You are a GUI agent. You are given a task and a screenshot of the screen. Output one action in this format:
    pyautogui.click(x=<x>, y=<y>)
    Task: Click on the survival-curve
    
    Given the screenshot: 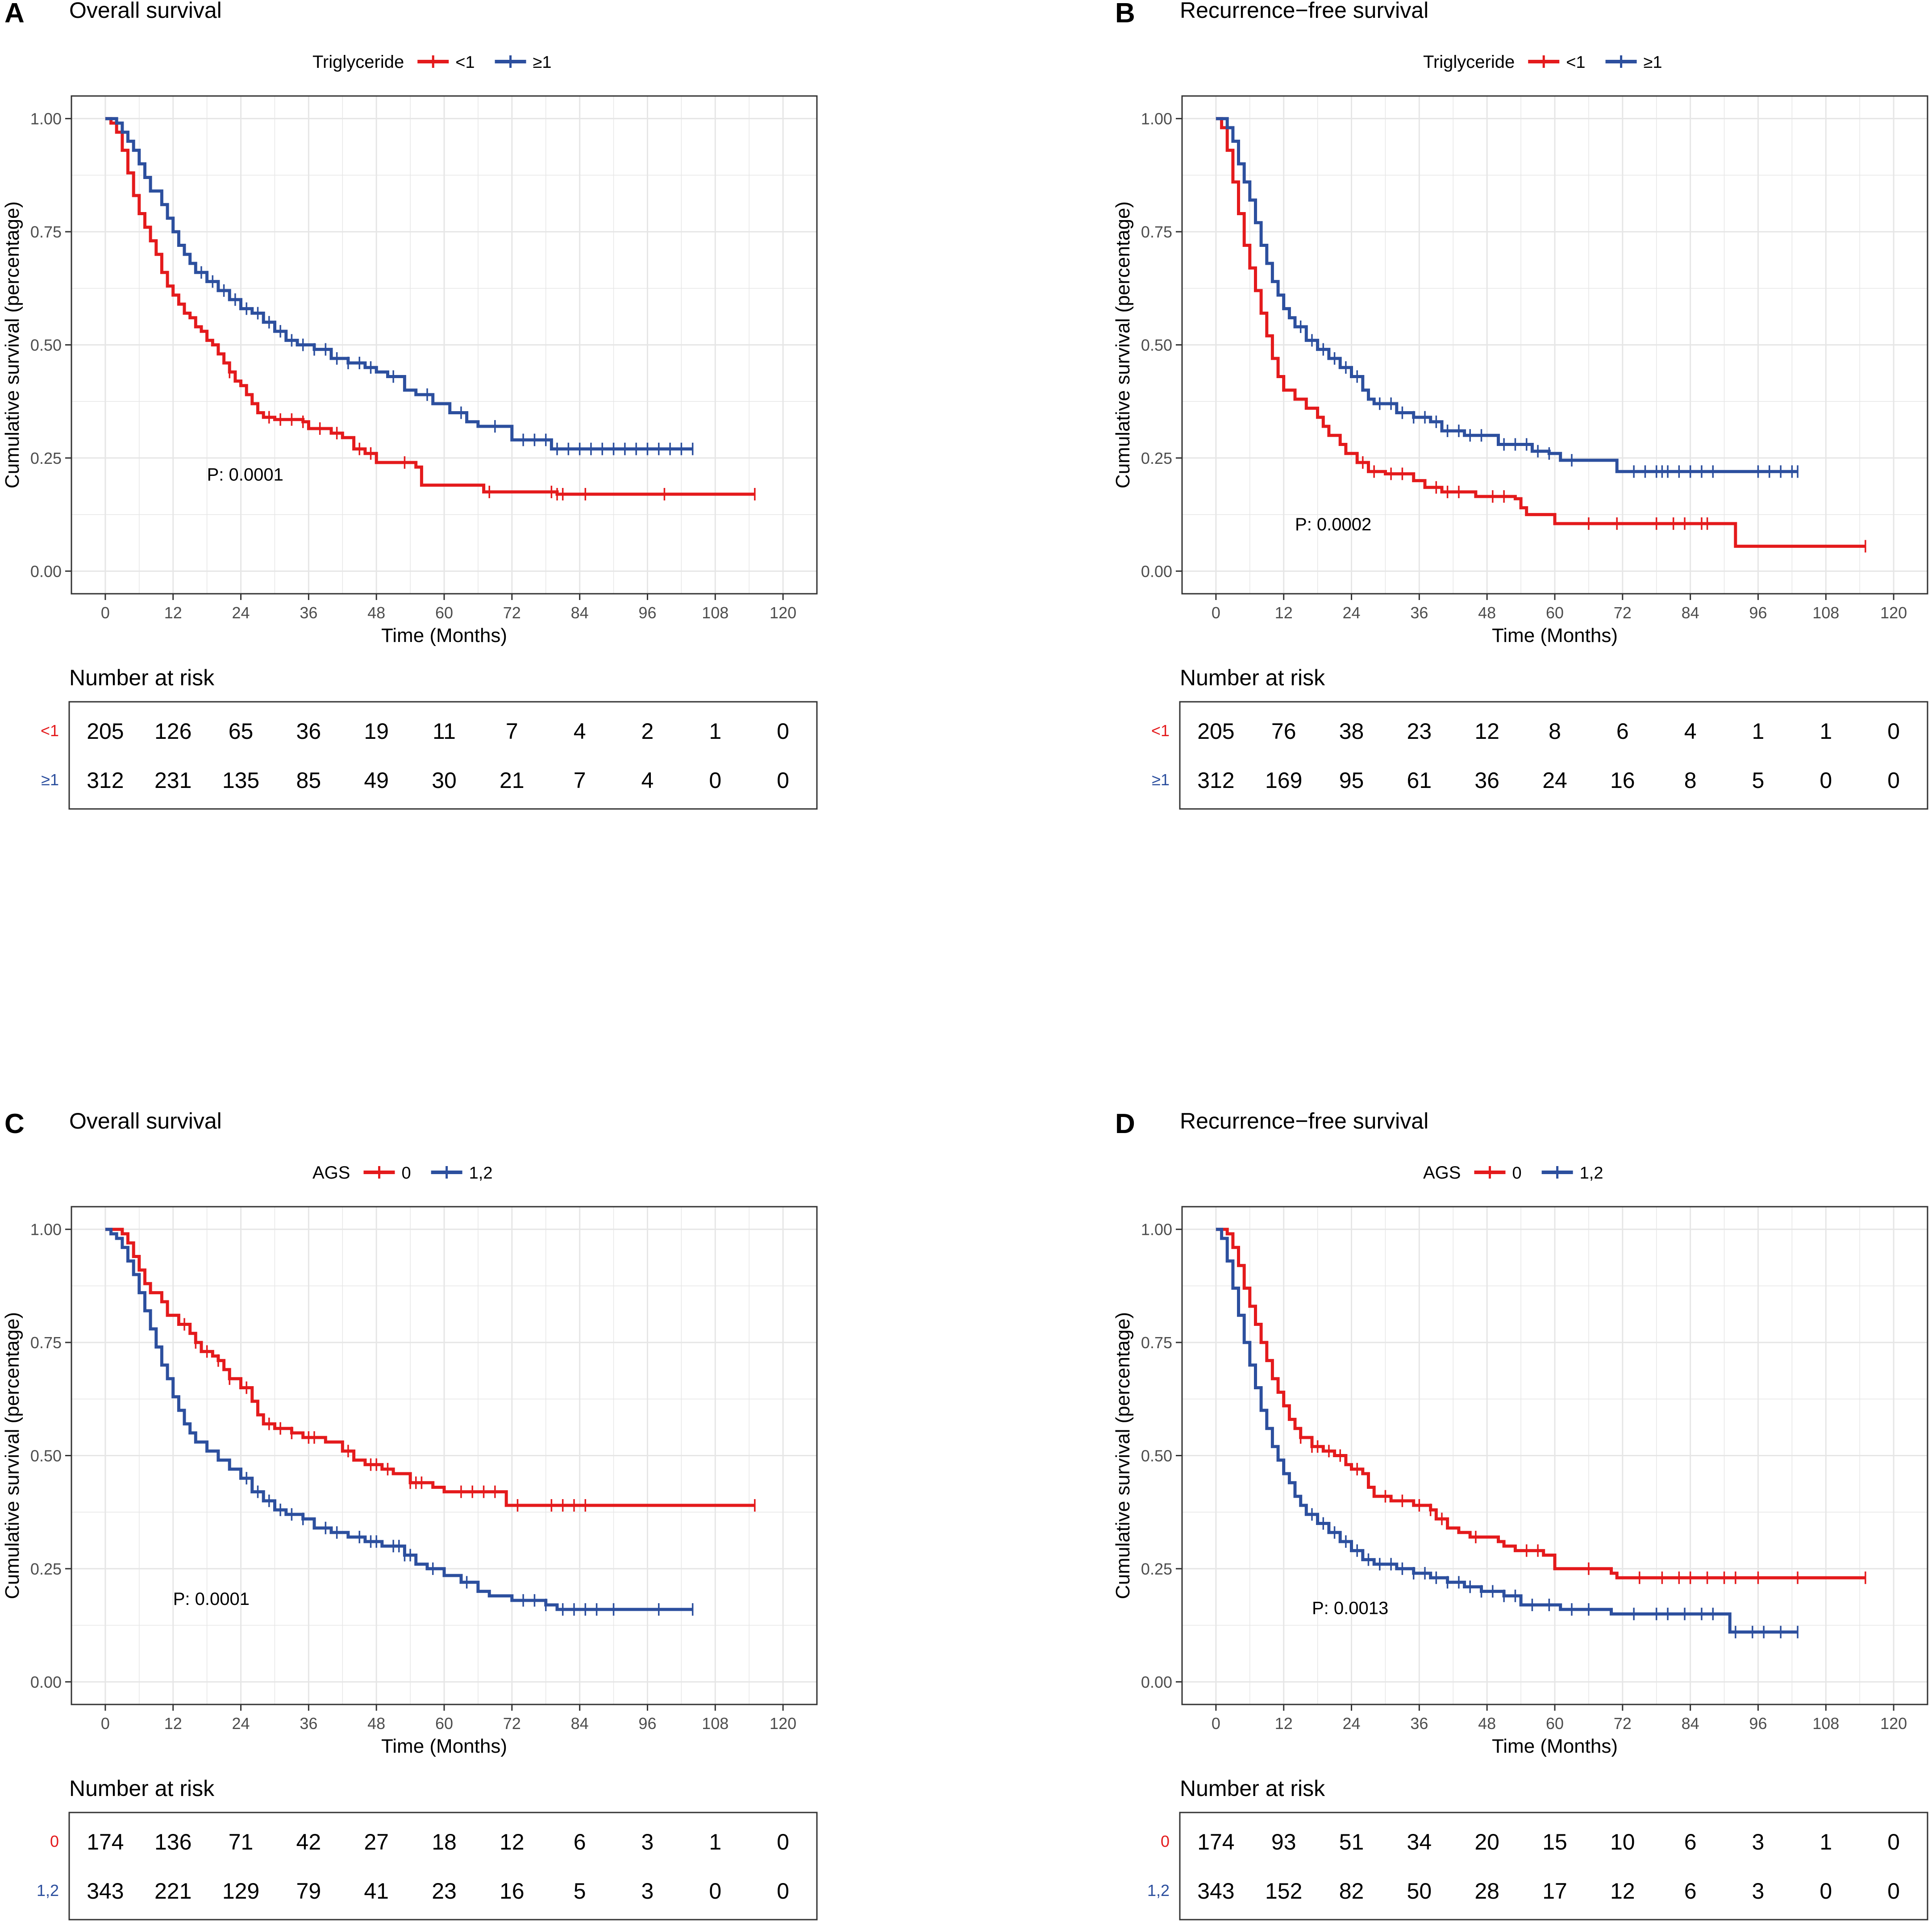 What is the action you would take?
    pyautogui.click(x=399, y=284)
    